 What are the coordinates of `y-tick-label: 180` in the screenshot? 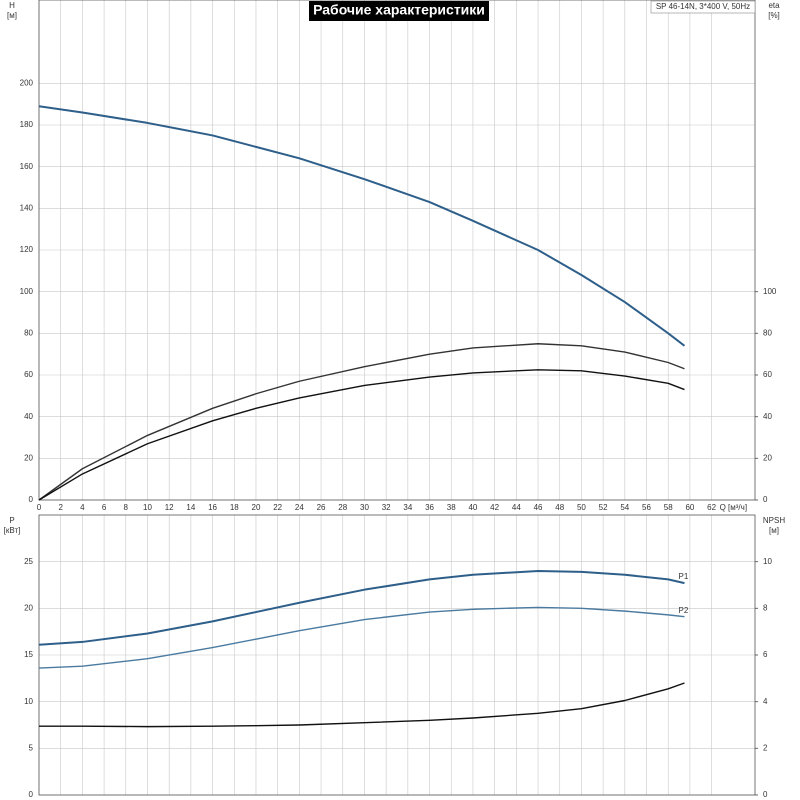 It's located at (27, 124).